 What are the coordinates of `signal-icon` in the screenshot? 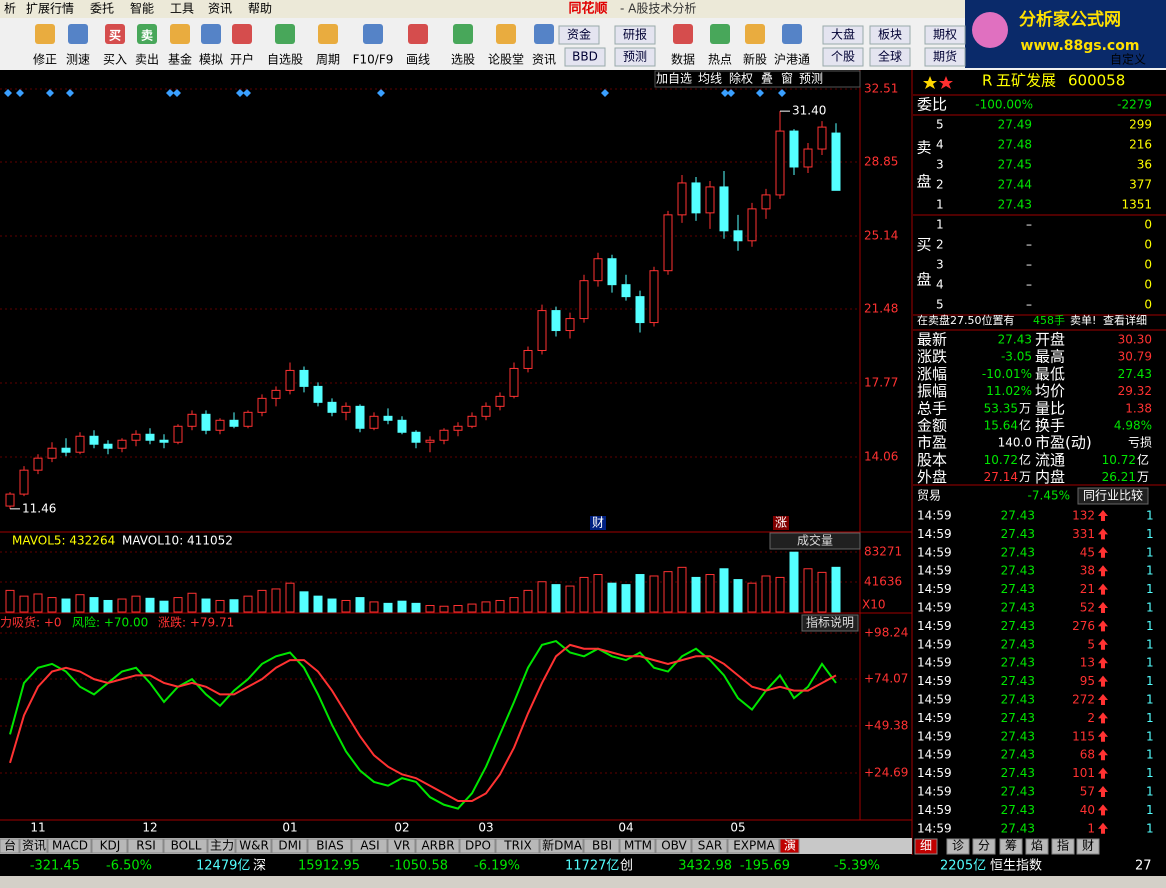 It's located at (70, 93).